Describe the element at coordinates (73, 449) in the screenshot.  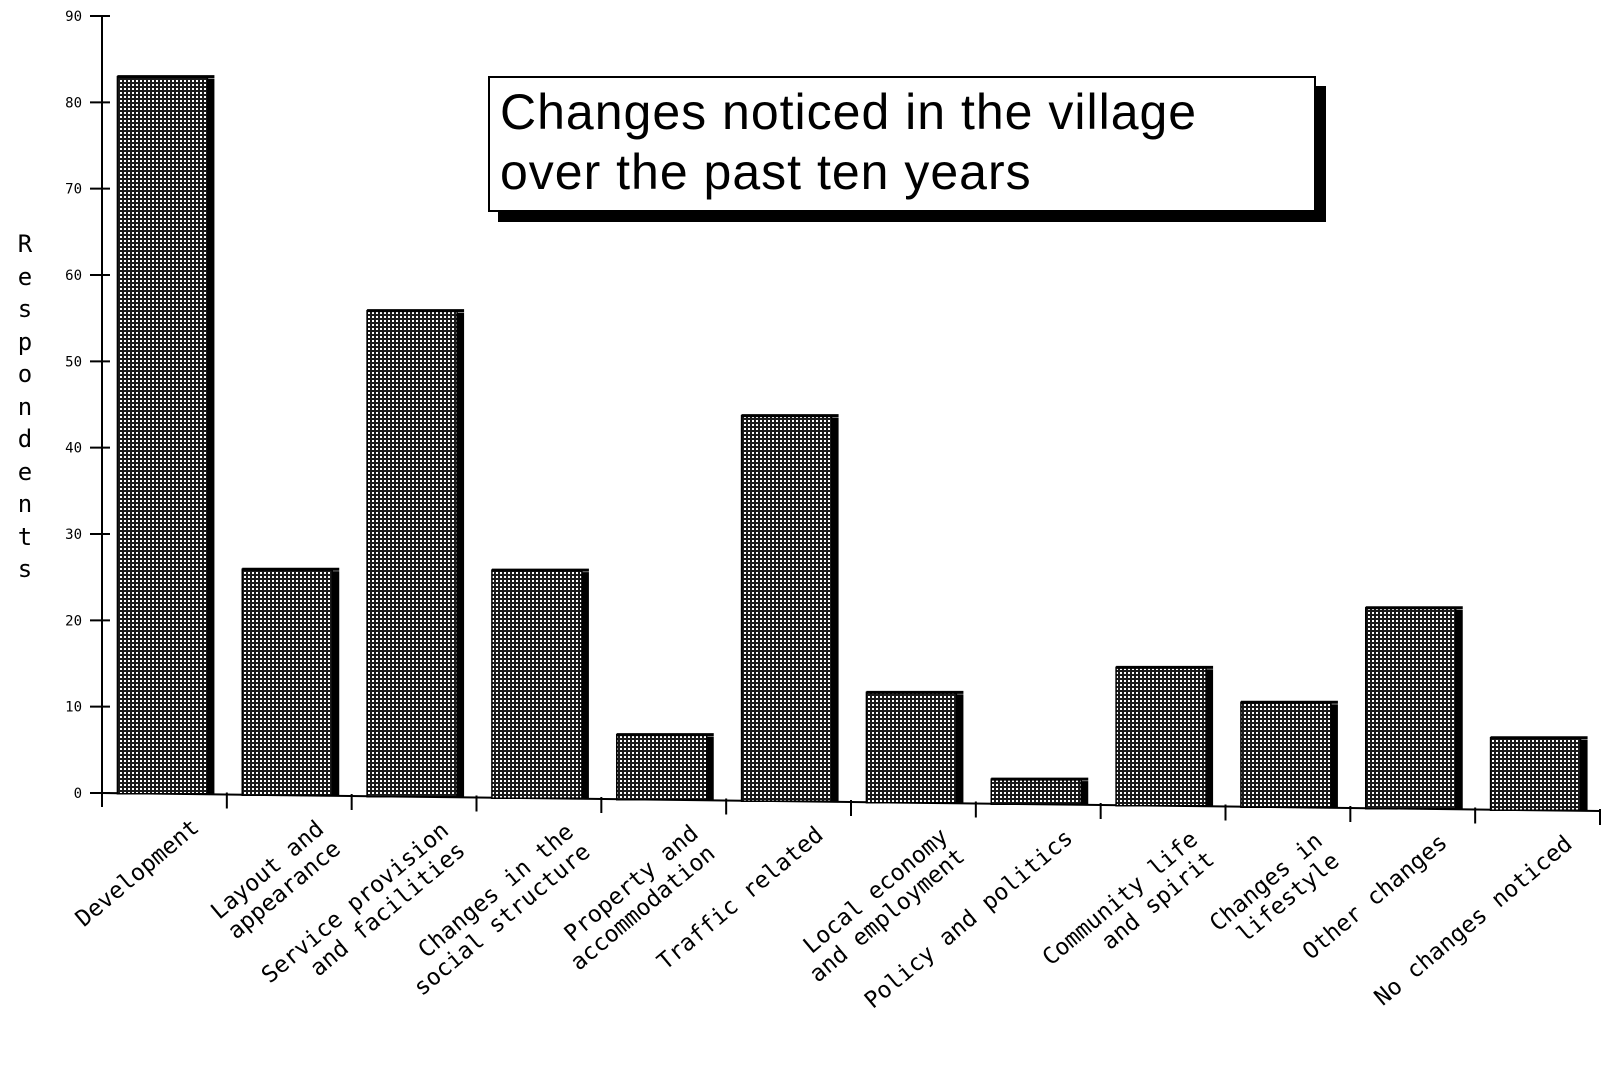
I see `y-tick-label: 40` at that location.